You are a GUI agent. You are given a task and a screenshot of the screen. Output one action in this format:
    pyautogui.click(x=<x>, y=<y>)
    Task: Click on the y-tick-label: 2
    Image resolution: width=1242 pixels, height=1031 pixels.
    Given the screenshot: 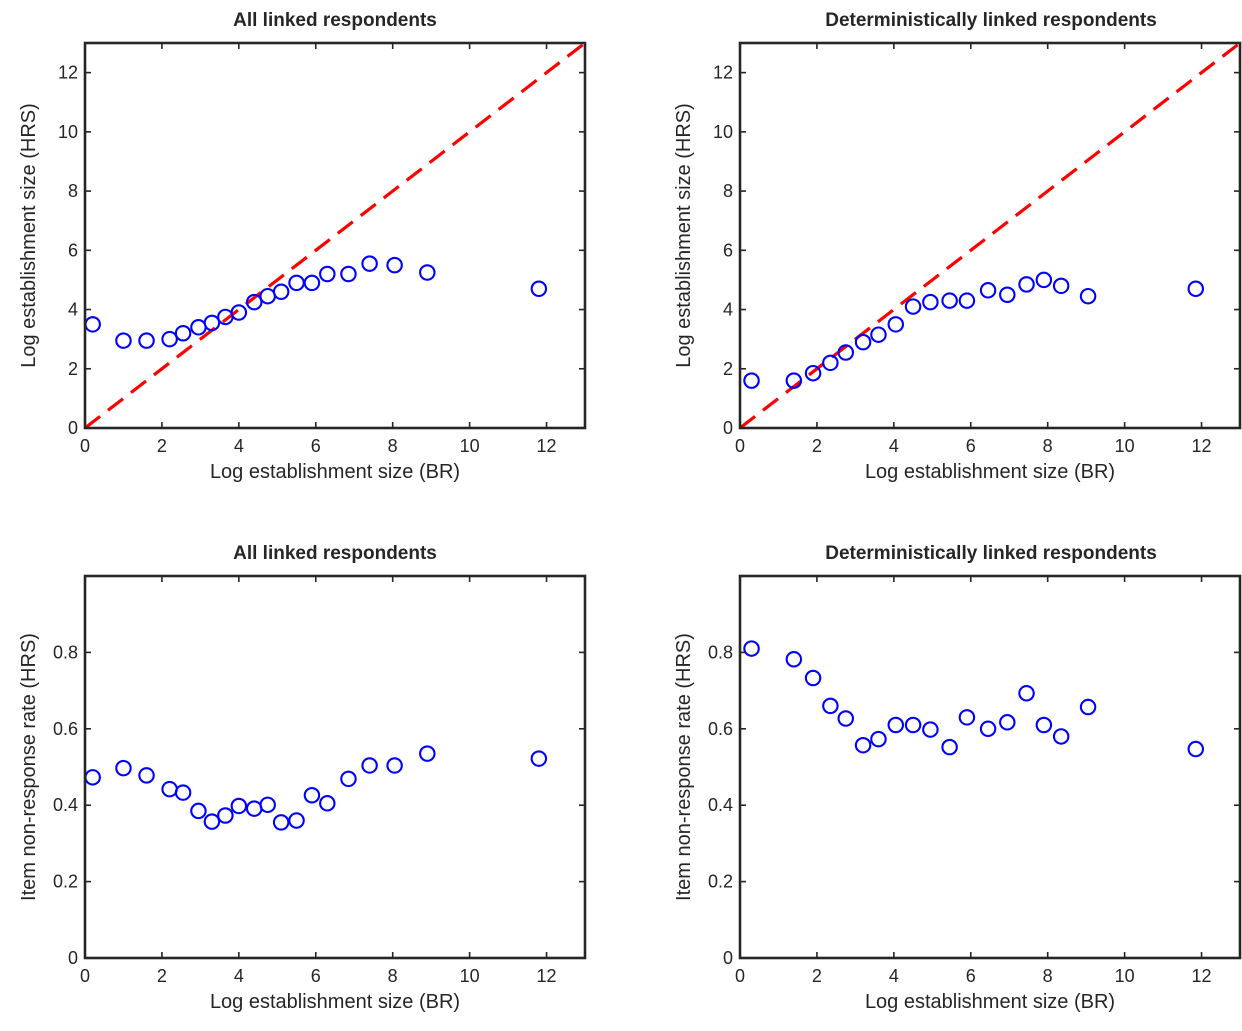 What is the action you would take?
    pyautogui.click(x=73, y=369)
    